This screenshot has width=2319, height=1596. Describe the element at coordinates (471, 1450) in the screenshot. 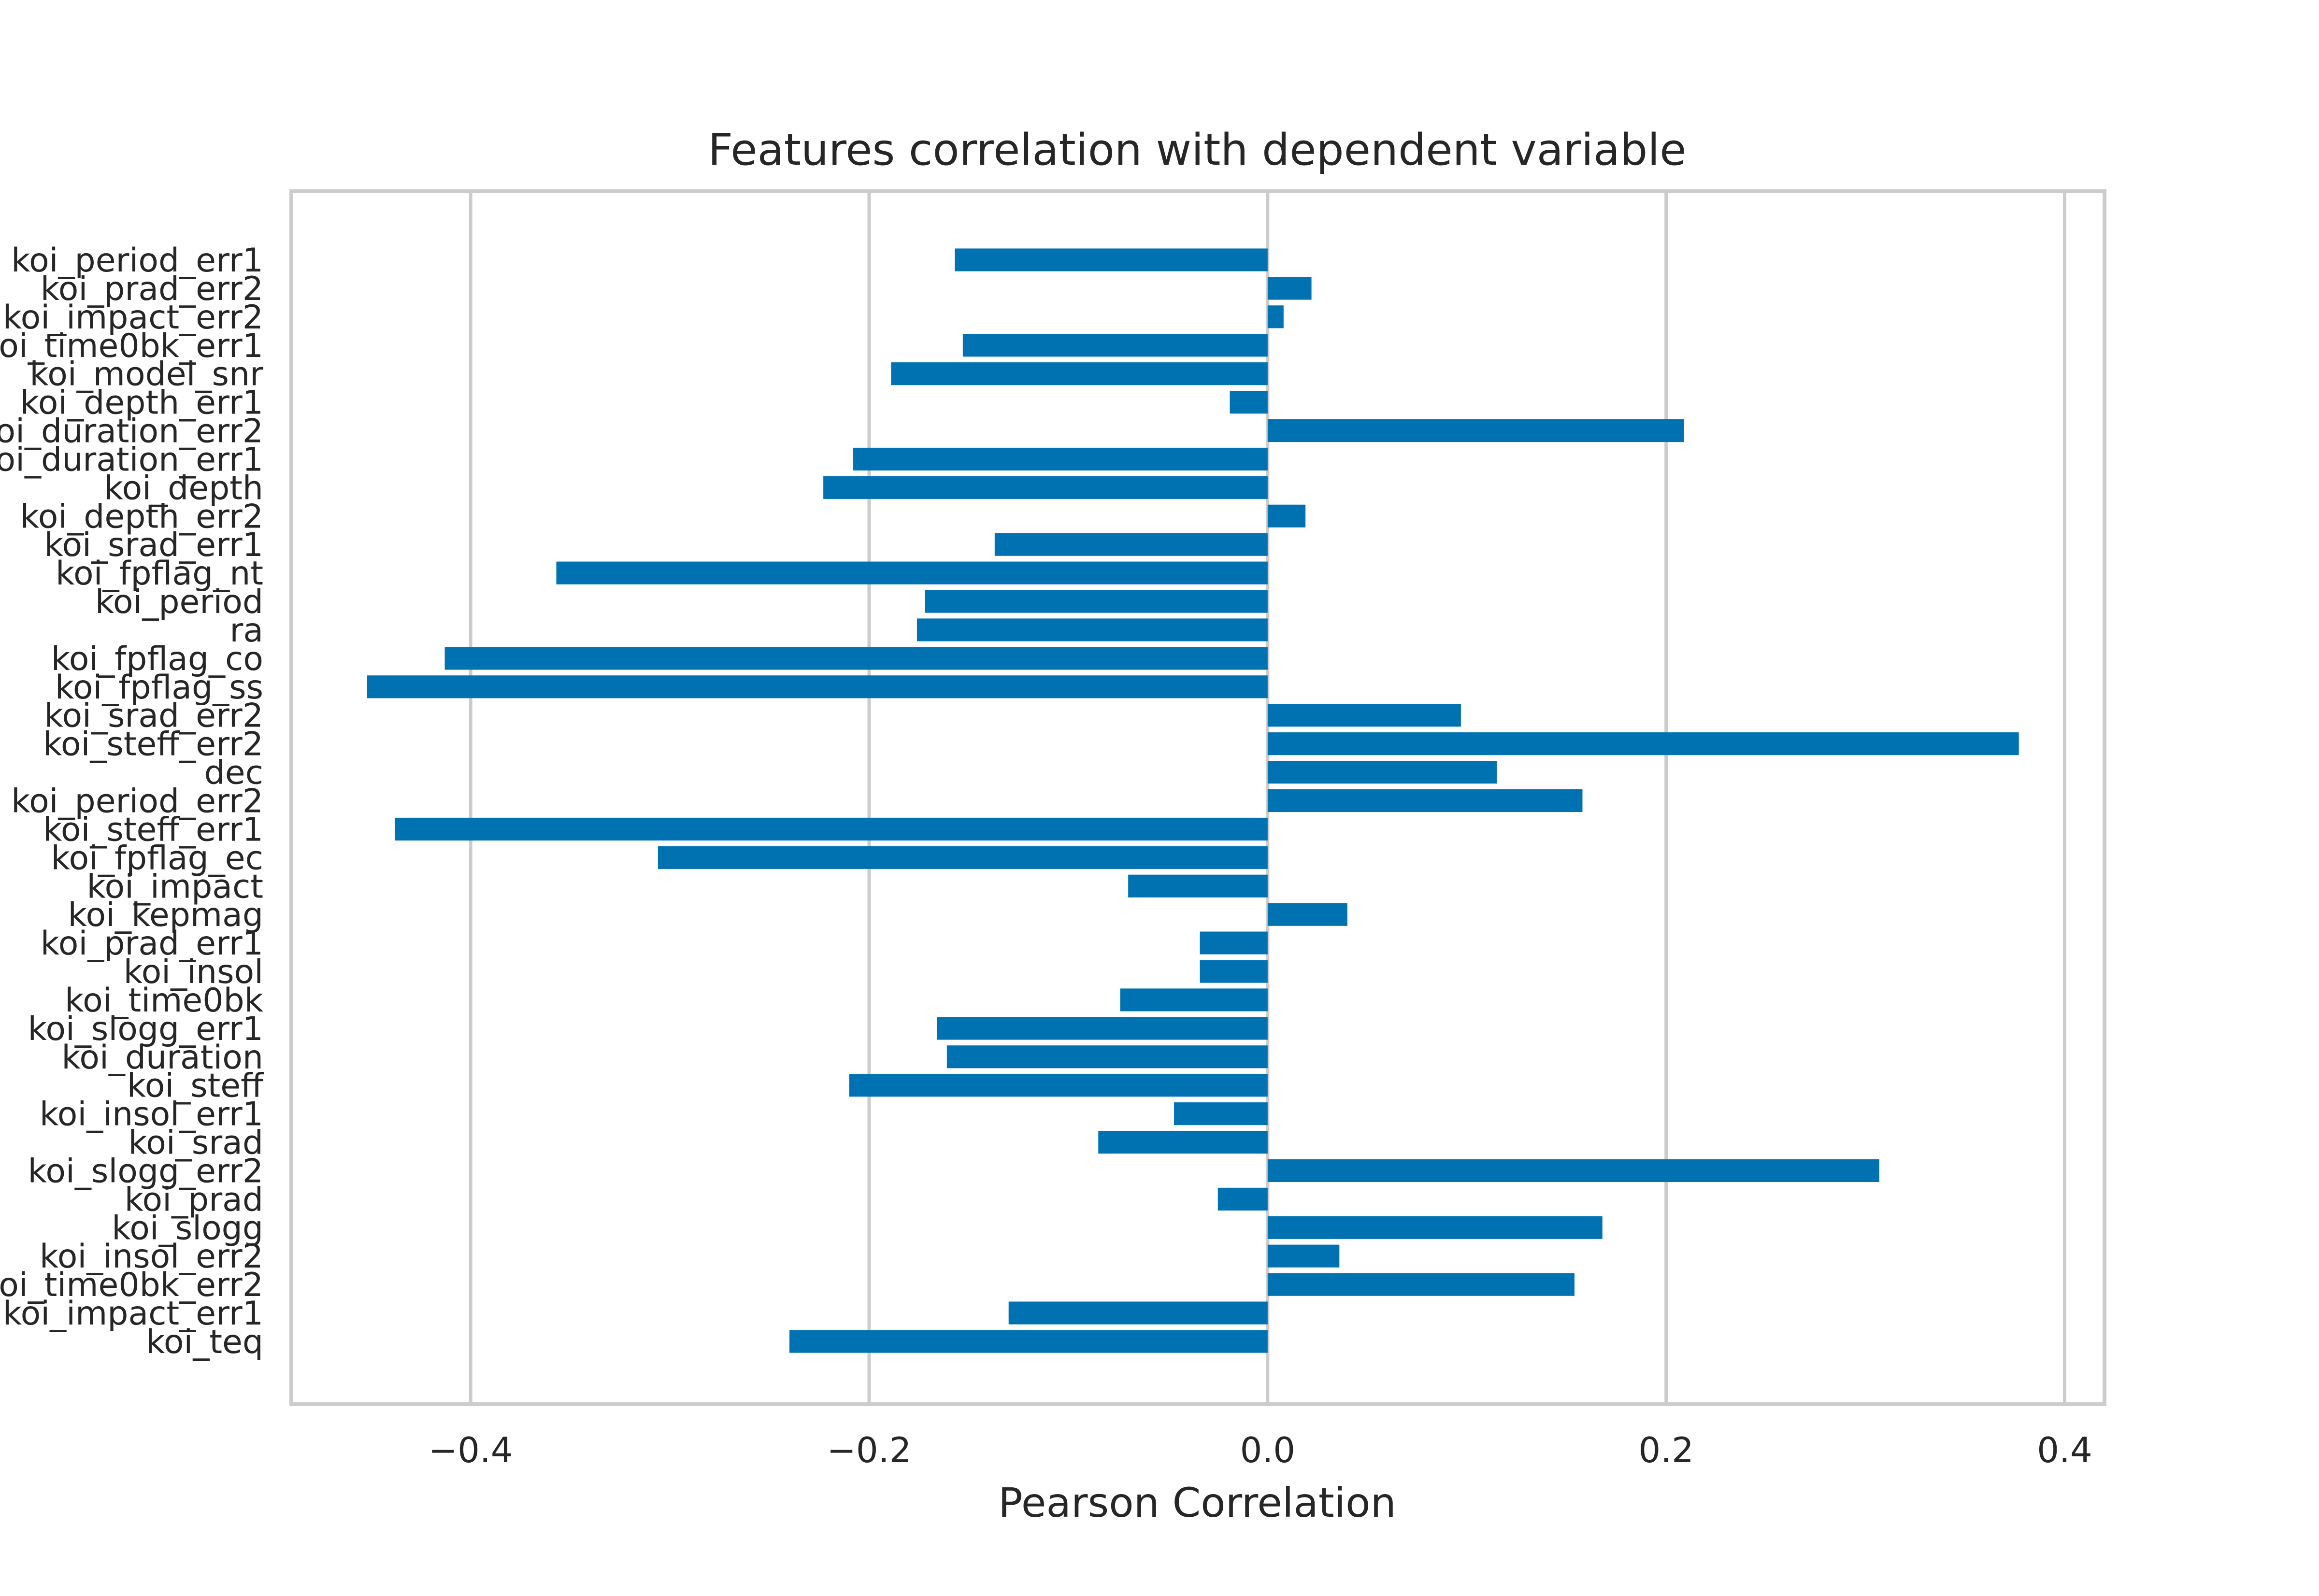

I see `x-tick-label: −0.4` at that location.